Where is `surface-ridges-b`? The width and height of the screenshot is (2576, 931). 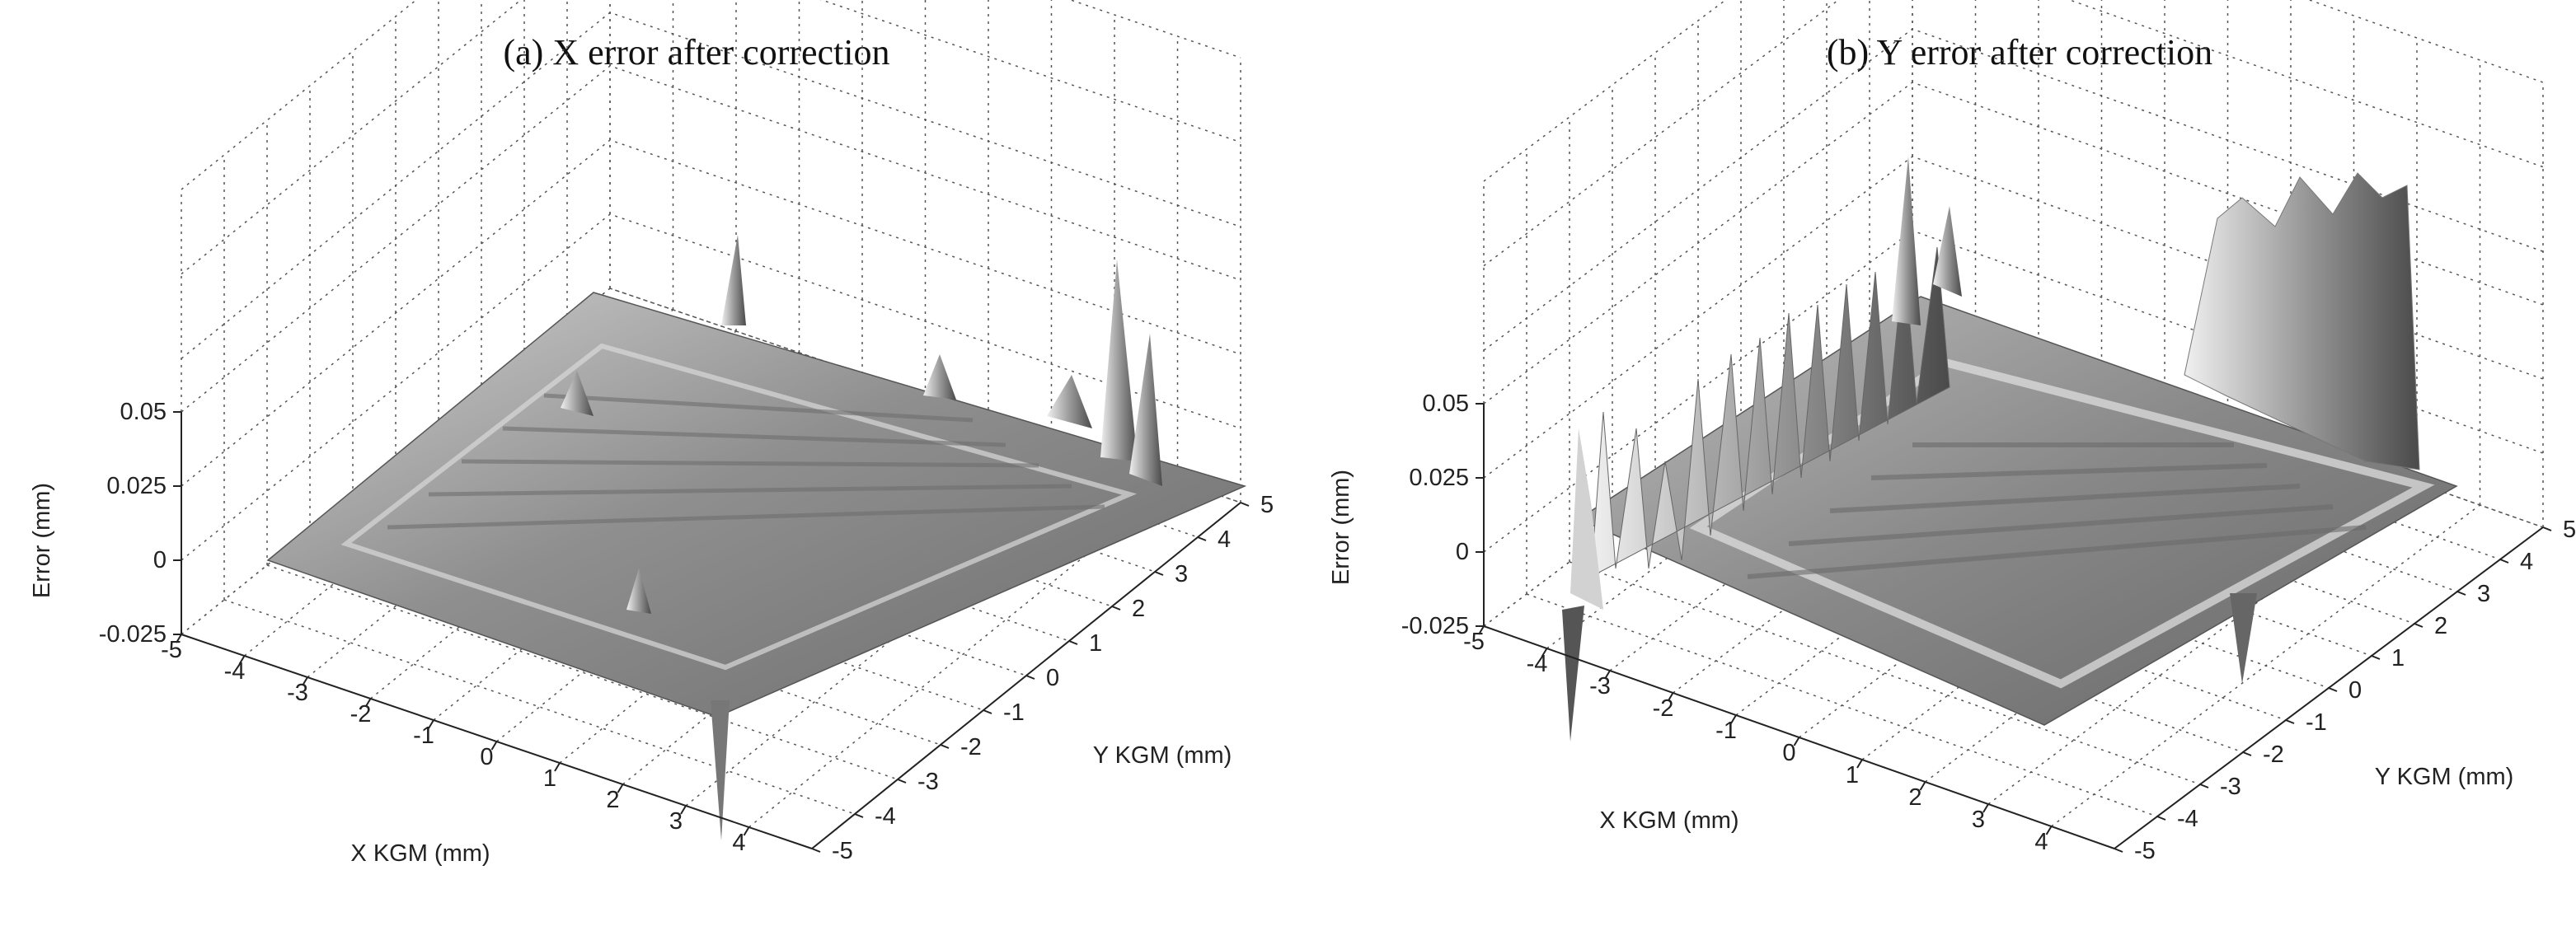
surface-ridges-b is located at coordinates (2057, 511).